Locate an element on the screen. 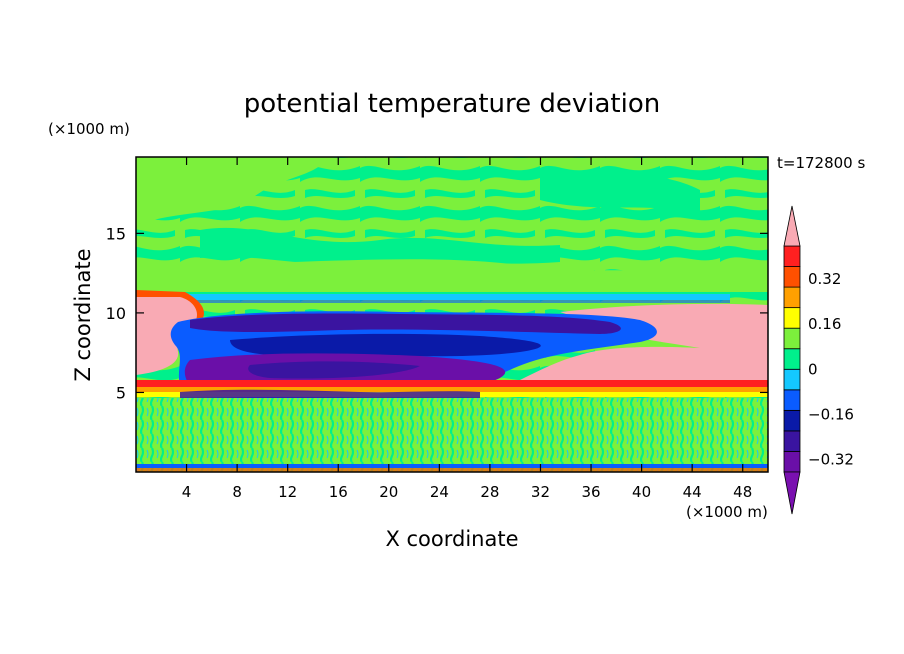 This screenshot has height=654, width=904. colorbar-label: −0.32 is located at coordinates (831, 460).